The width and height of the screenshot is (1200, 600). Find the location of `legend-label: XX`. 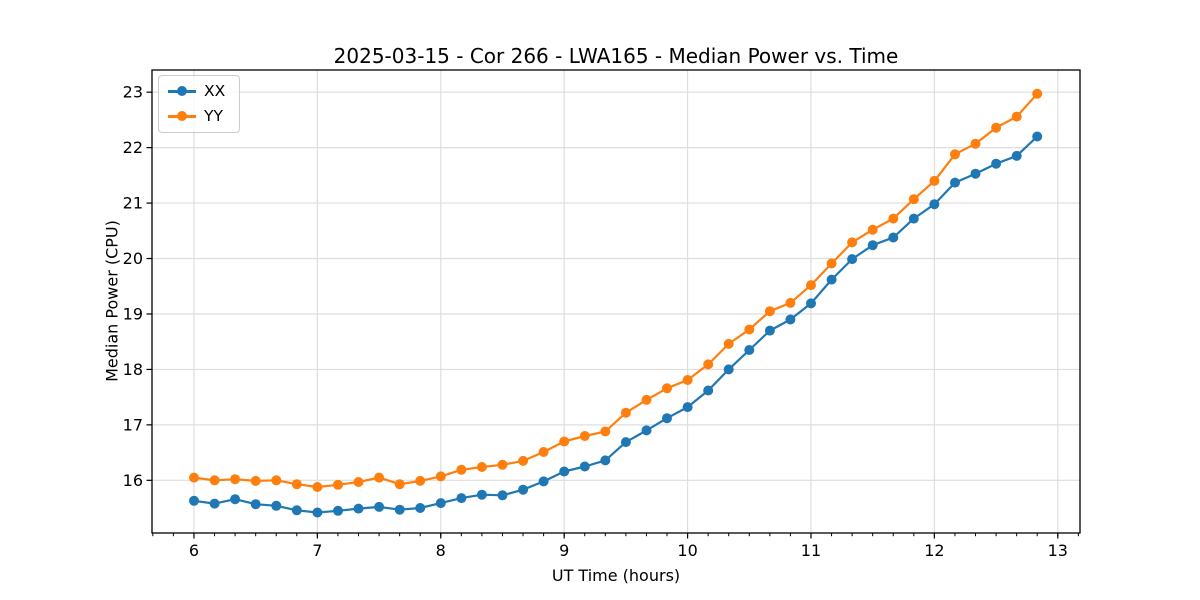

legend-label: XX is located at coordinates (215, 90).